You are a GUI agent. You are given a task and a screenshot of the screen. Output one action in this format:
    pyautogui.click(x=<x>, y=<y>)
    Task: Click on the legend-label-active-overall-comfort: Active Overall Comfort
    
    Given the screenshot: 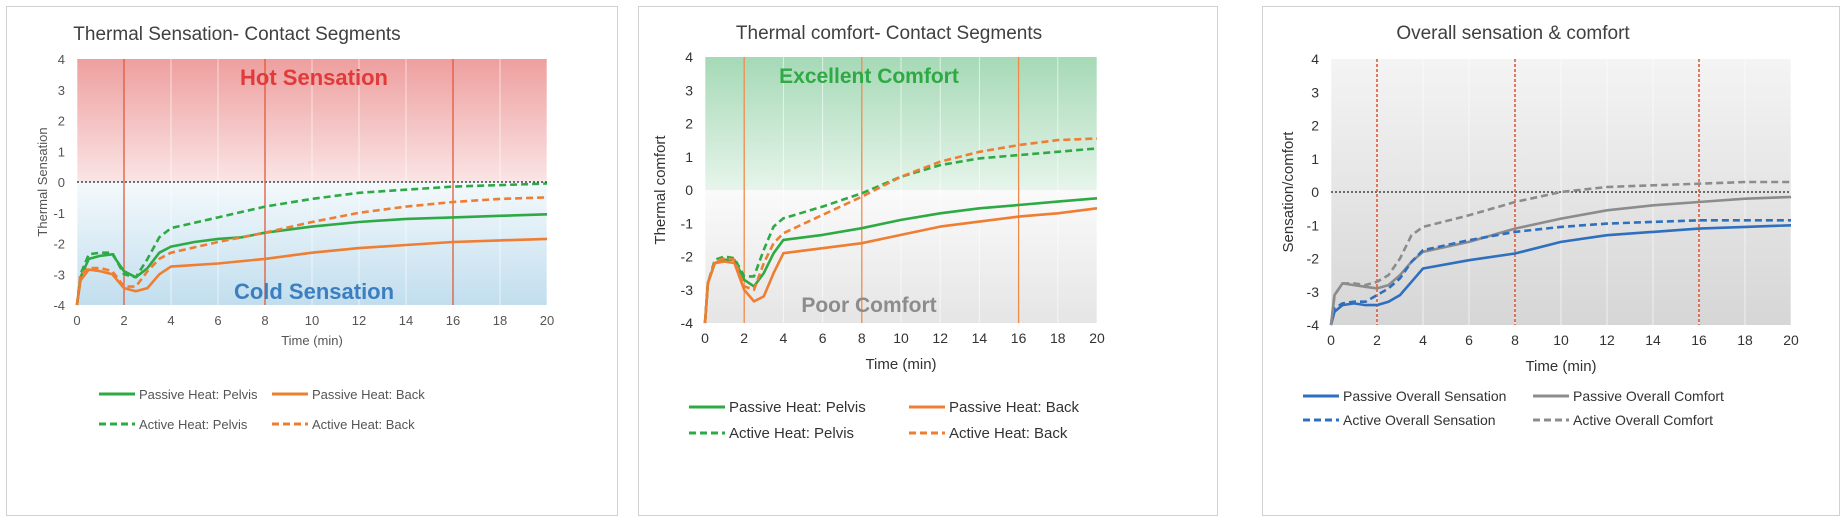 What is the action you would take?
    pyautogui.click(x=1643, y=420)
    